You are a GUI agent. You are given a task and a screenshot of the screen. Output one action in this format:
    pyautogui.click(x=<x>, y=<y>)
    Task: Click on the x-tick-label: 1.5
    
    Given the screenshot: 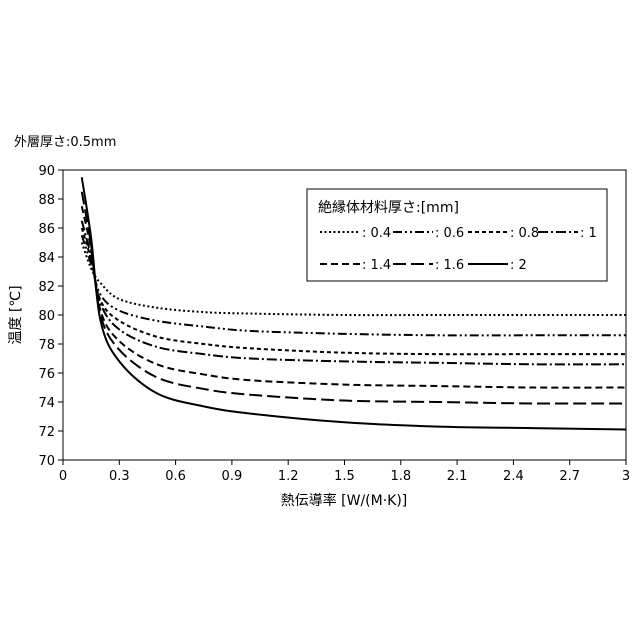 What is the action you would take?
    pyautogui.click(x=344, y=476)
    